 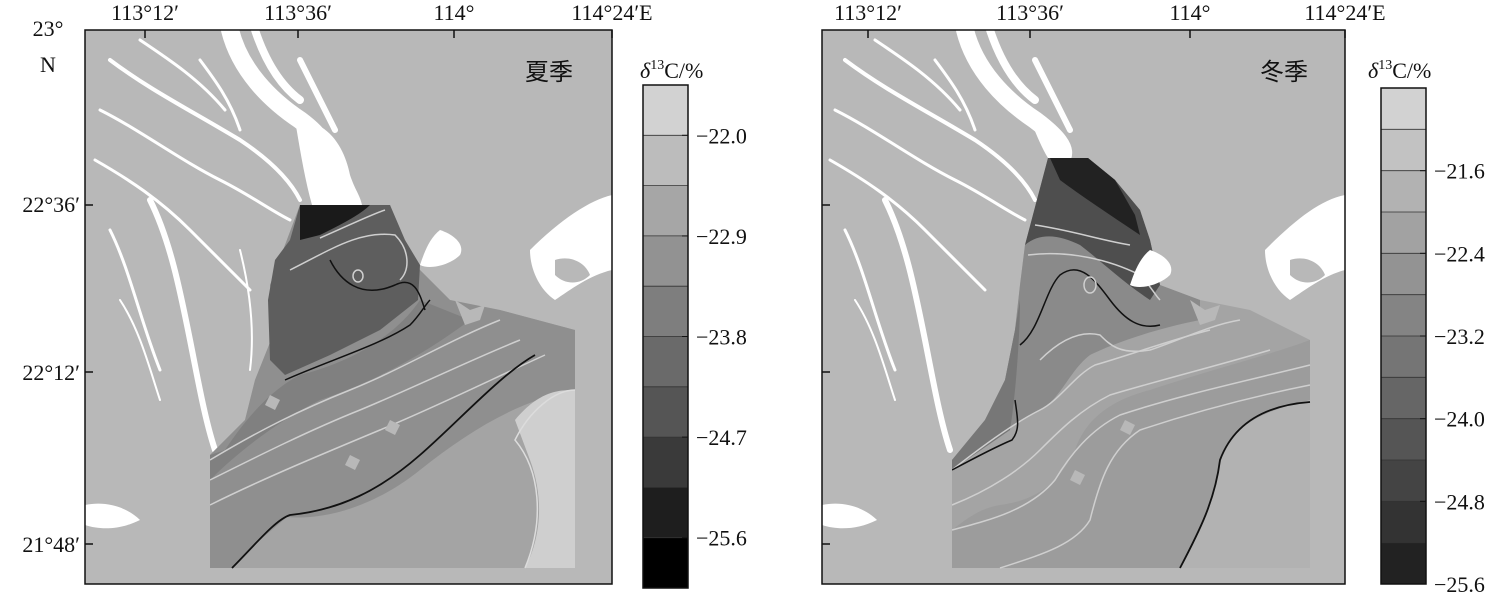 What do you see at coordinates (1459, 419) in the screenshot?
I see `colorbar-tick-label: −24.0` at bounding box center [1459, 419].